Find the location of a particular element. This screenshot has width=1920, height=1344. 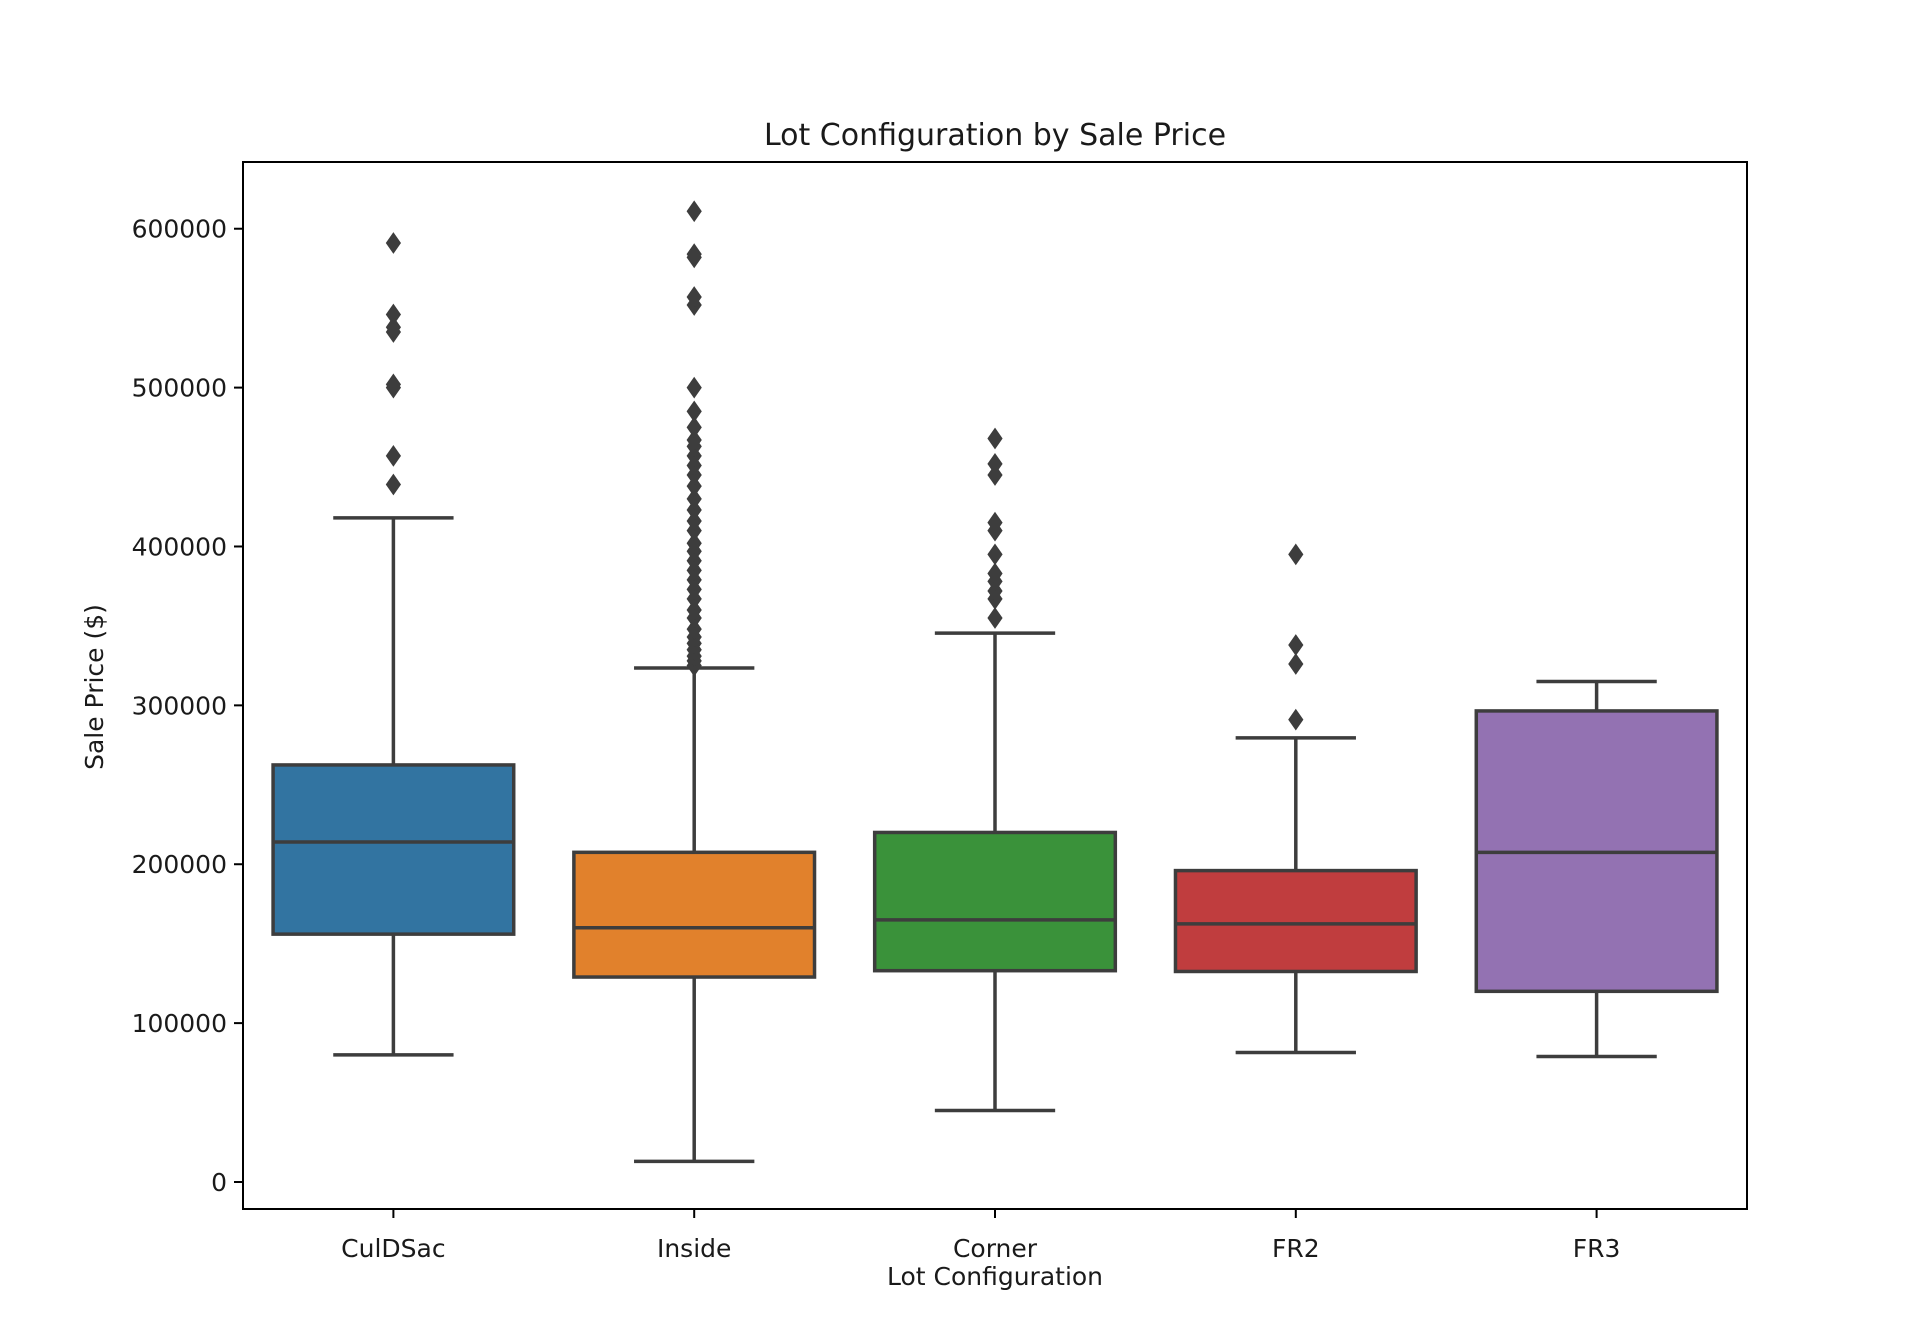

x-tick-label: CulDSac is located at coordinates (393, 1248).